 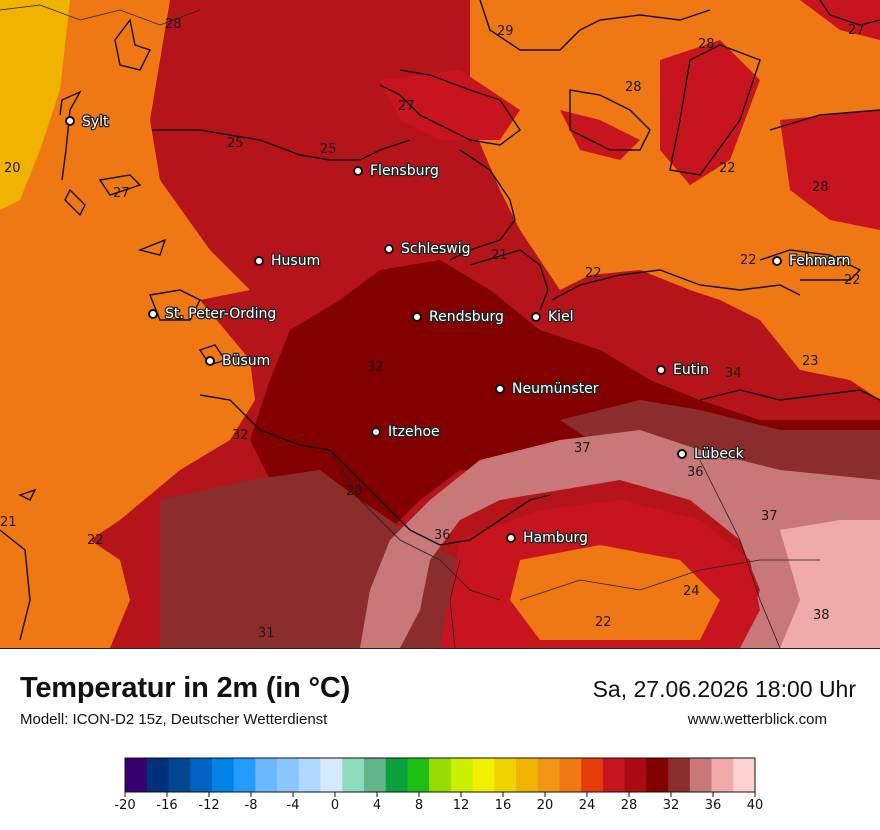 I want to click on isotherm-label: 38, so click(x=821, y=615).